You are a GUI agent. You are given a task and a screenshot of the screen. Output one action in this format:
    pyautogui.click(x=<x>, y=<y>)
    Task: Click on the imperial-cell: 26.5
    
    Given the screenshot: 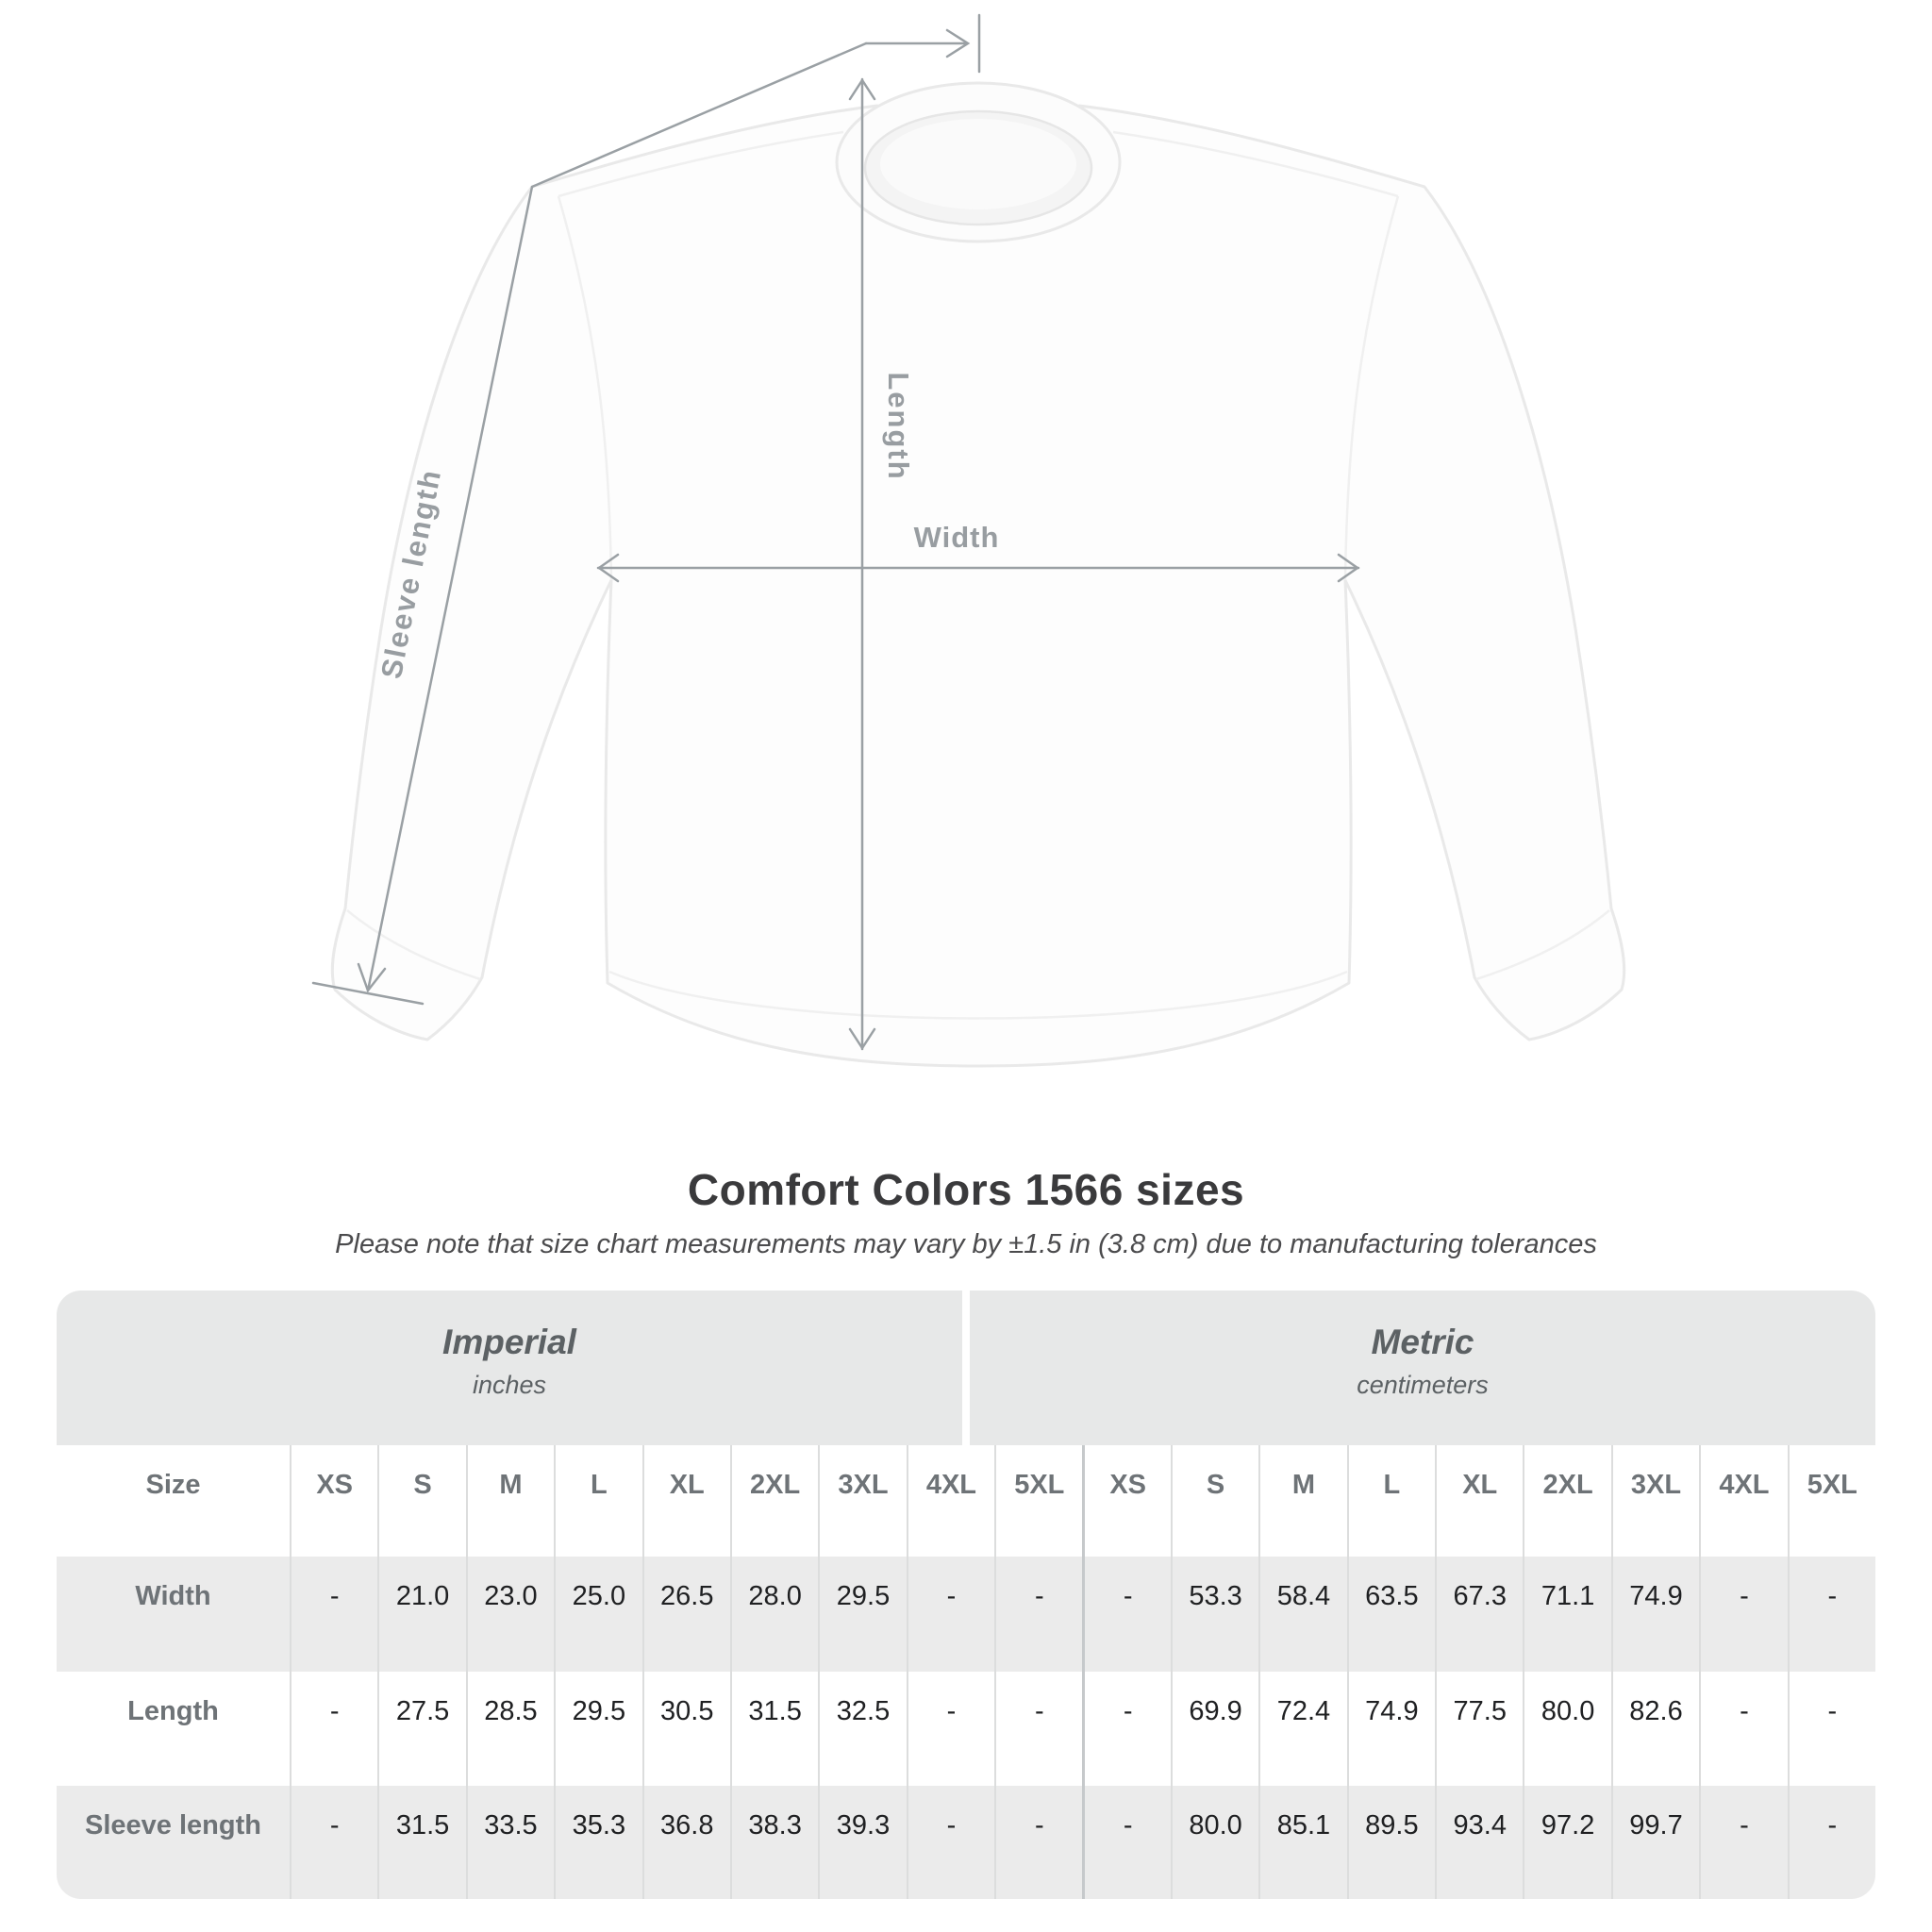 What is the action you would take?
    pyautogui.click(x=686, y=1615)
    